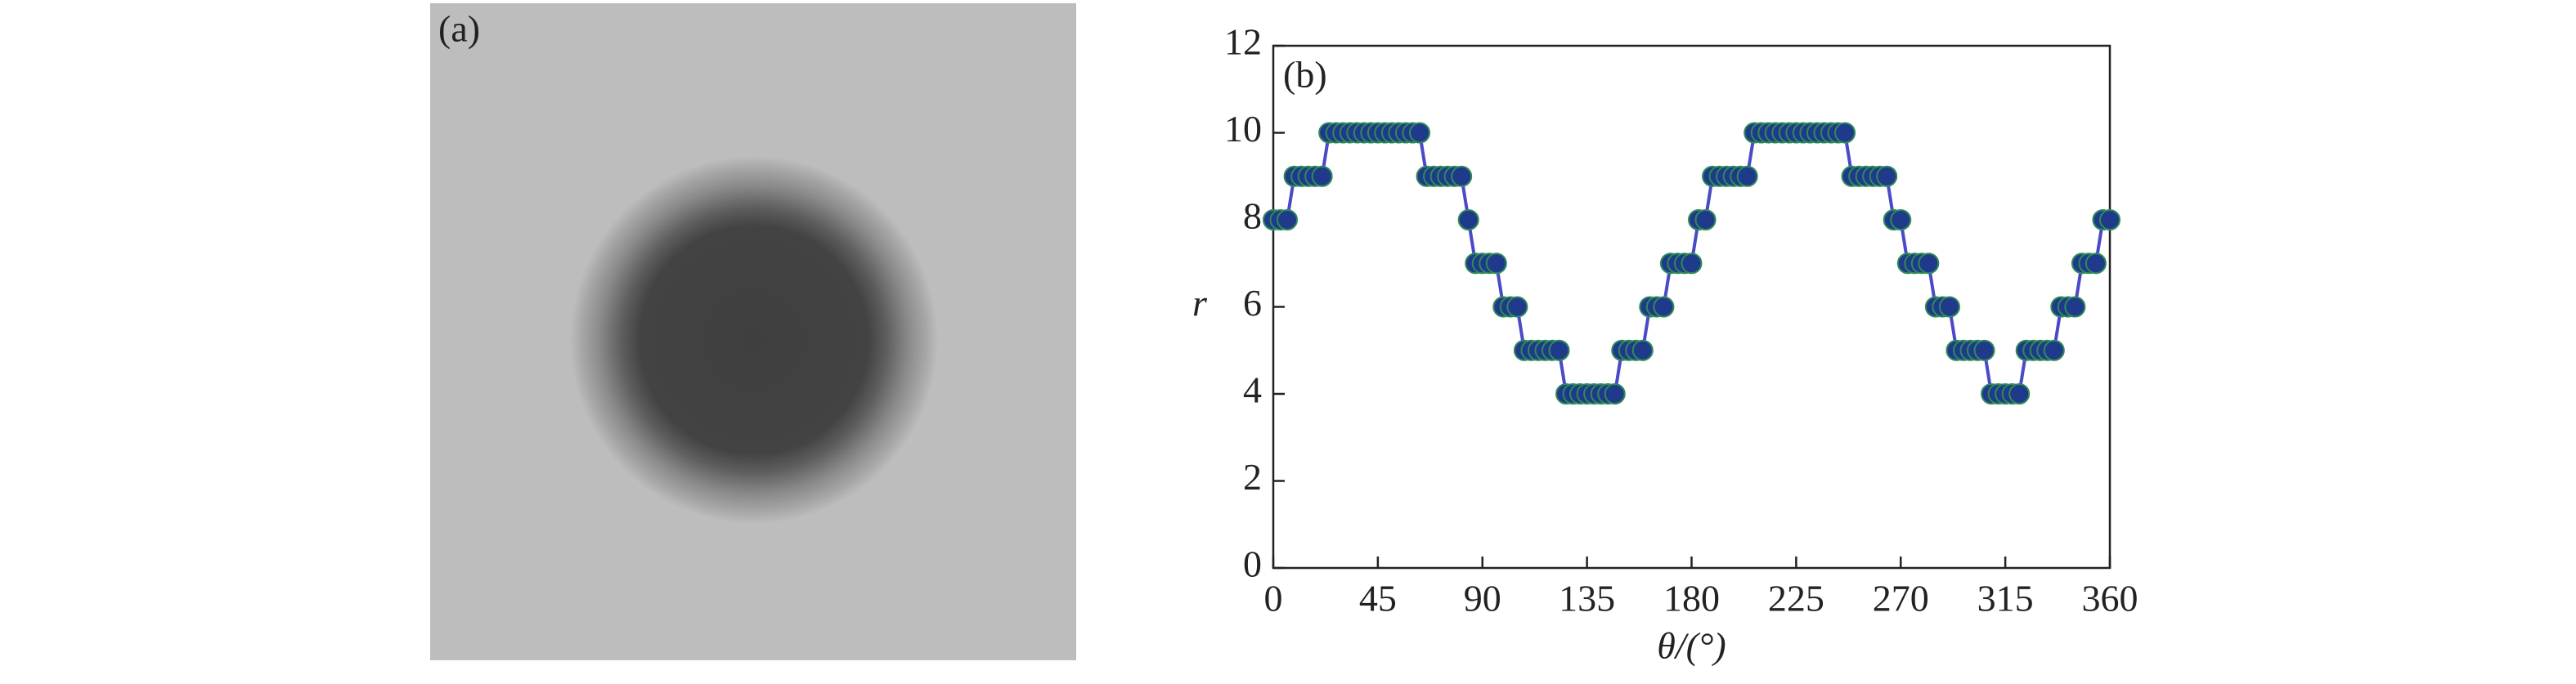  I want to click on y-tick-label: 10, so click(1243, 129).